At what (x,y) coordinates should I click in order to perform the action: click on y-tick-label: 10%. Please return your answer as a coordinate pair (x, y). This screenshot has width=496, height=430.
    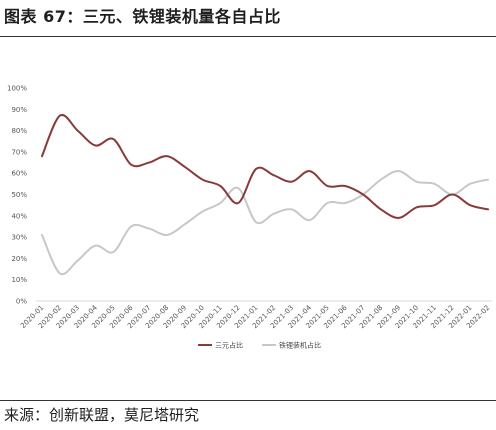
    Looking at the image, I should click on (19, 280).